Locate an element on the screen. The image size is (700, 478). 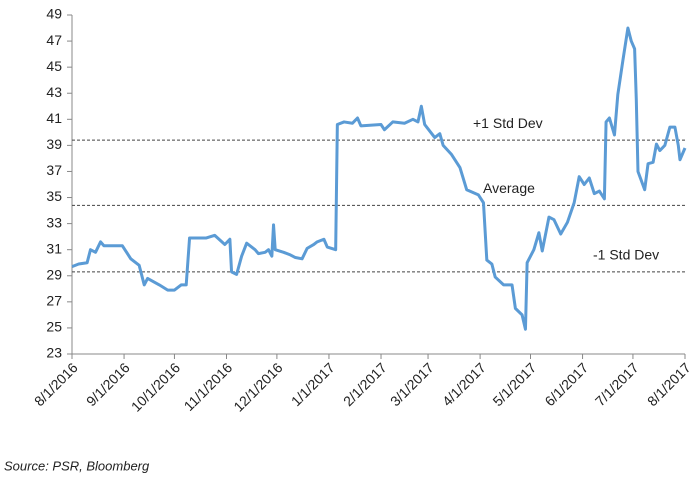
x-tick-label: 4/1/2017 is located at coordinates (464, 384).